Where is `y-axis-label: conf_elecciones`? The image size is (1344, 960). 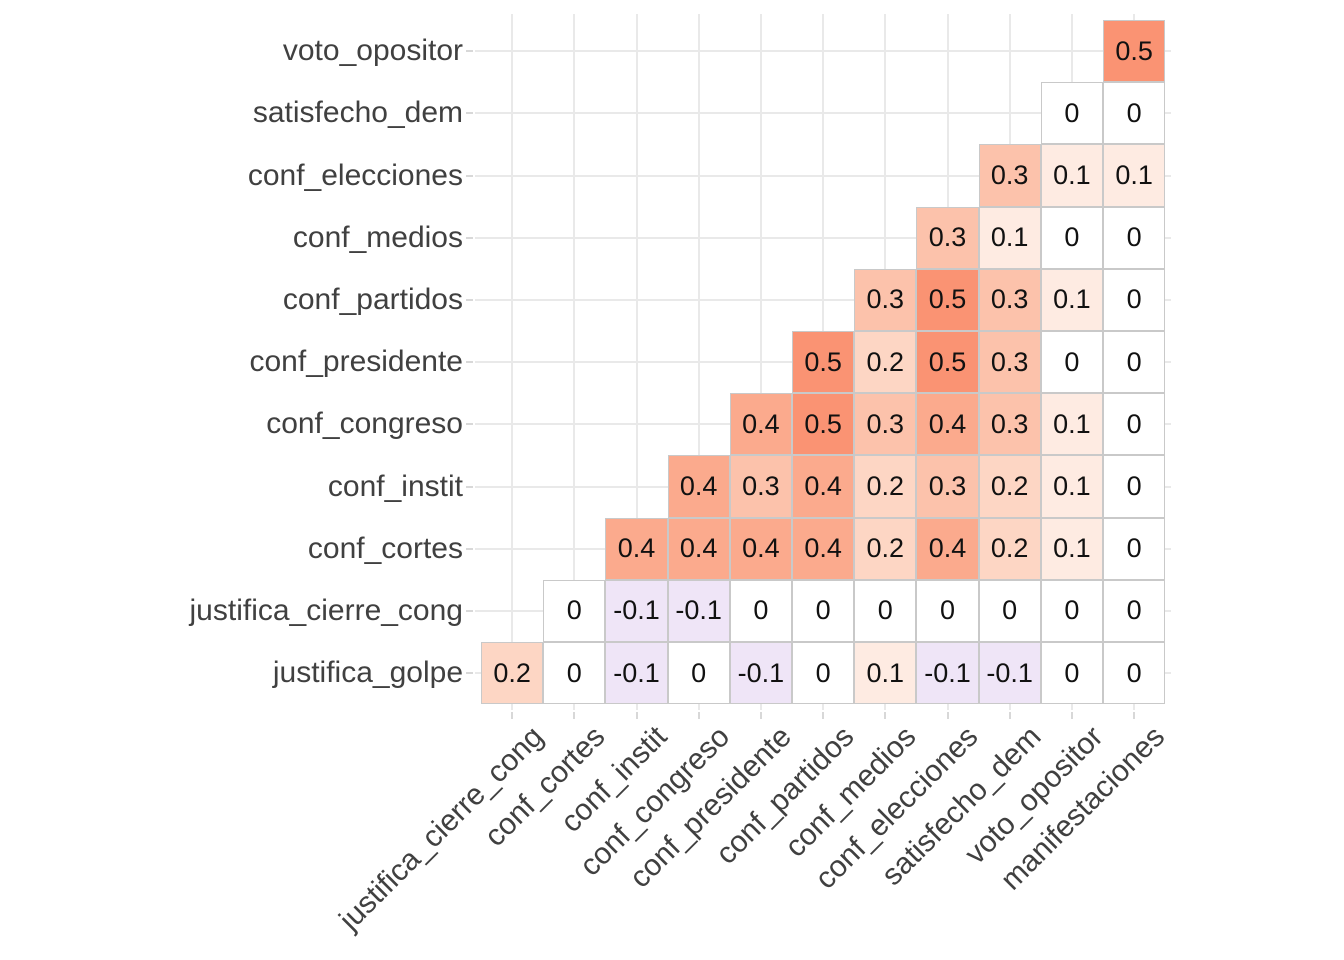
y-axis-label: conf_elecciones is located at coordinates (355, 175).